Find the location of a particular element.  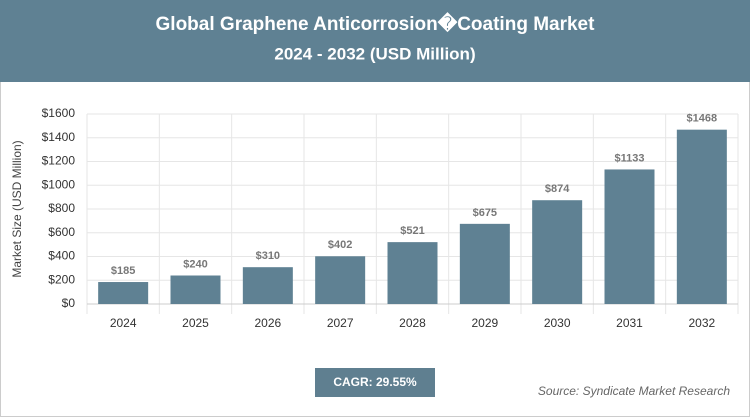

x-tick-label: 2027 is located at coordinates (340, 323).